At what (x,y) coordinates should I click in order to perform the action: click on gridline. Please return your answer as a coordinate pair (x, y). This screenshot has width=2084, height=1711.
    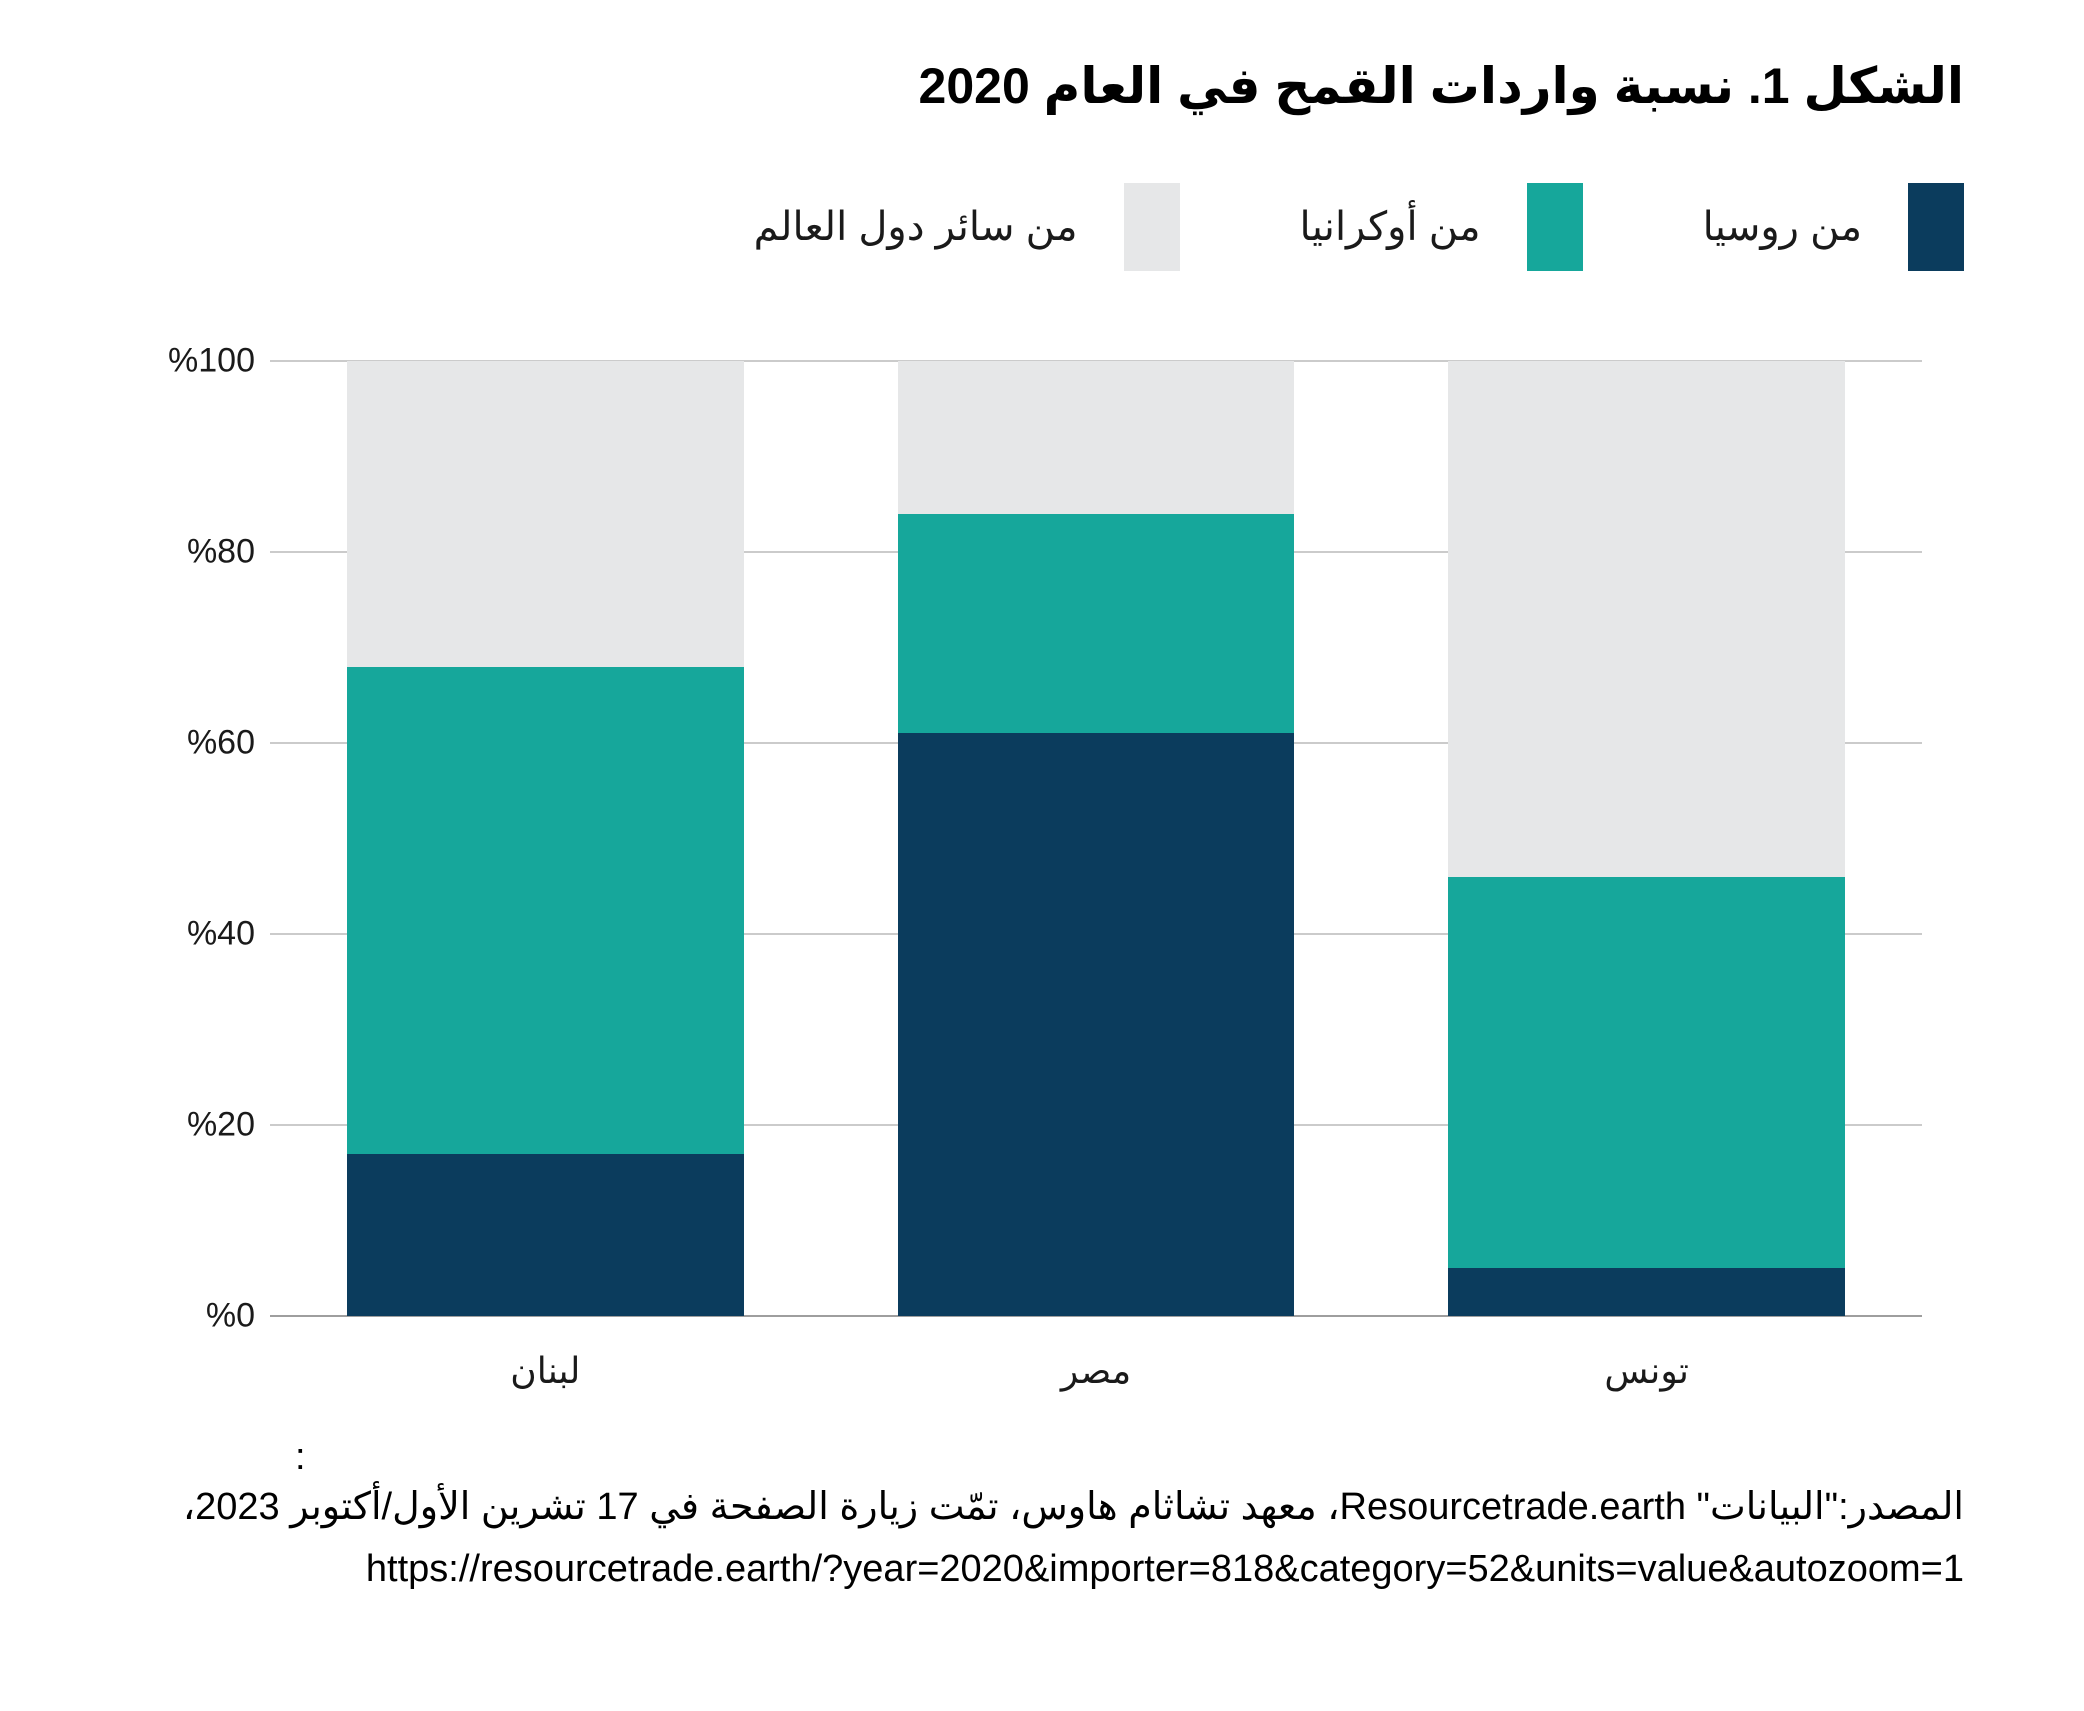
    Looking at the image, I should click on (1096, 361).